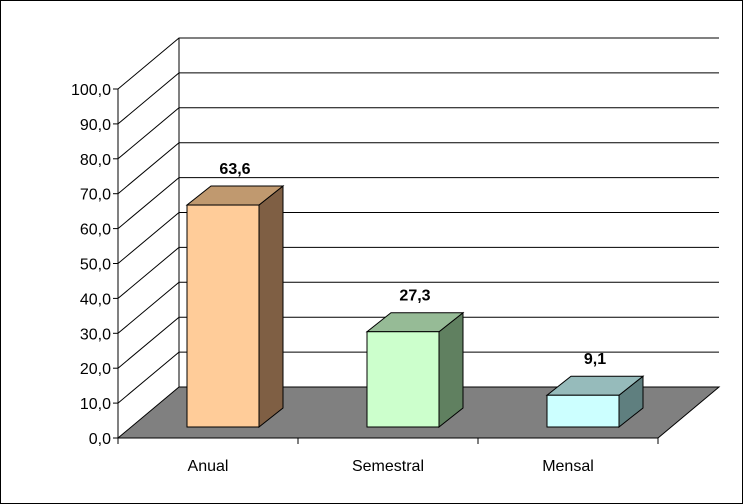  Describe the element at coordinates (595, 359) in the screenshot. I see `data-label-mensal: 9,1` at that location.